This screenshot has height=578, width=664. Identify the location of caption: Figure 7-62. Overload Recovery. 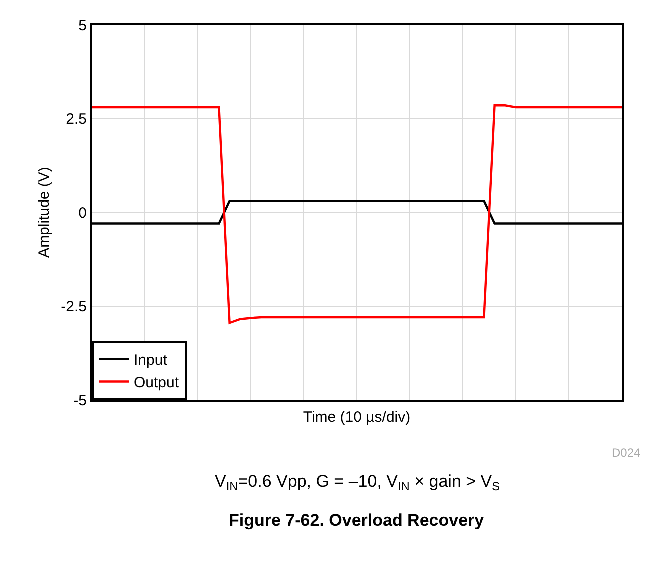
(357, 520).